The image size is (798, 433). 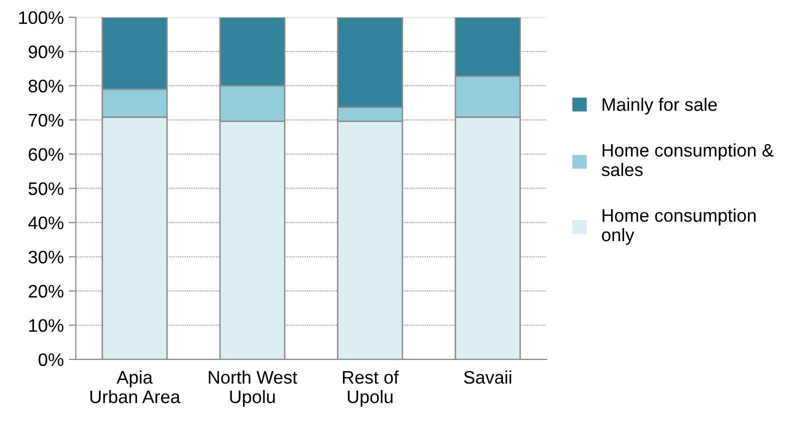 What do you see at coordinates (51, 359) in the screenshot?
I see `y-tick-label: 0%` at bounding box center [51, 359].